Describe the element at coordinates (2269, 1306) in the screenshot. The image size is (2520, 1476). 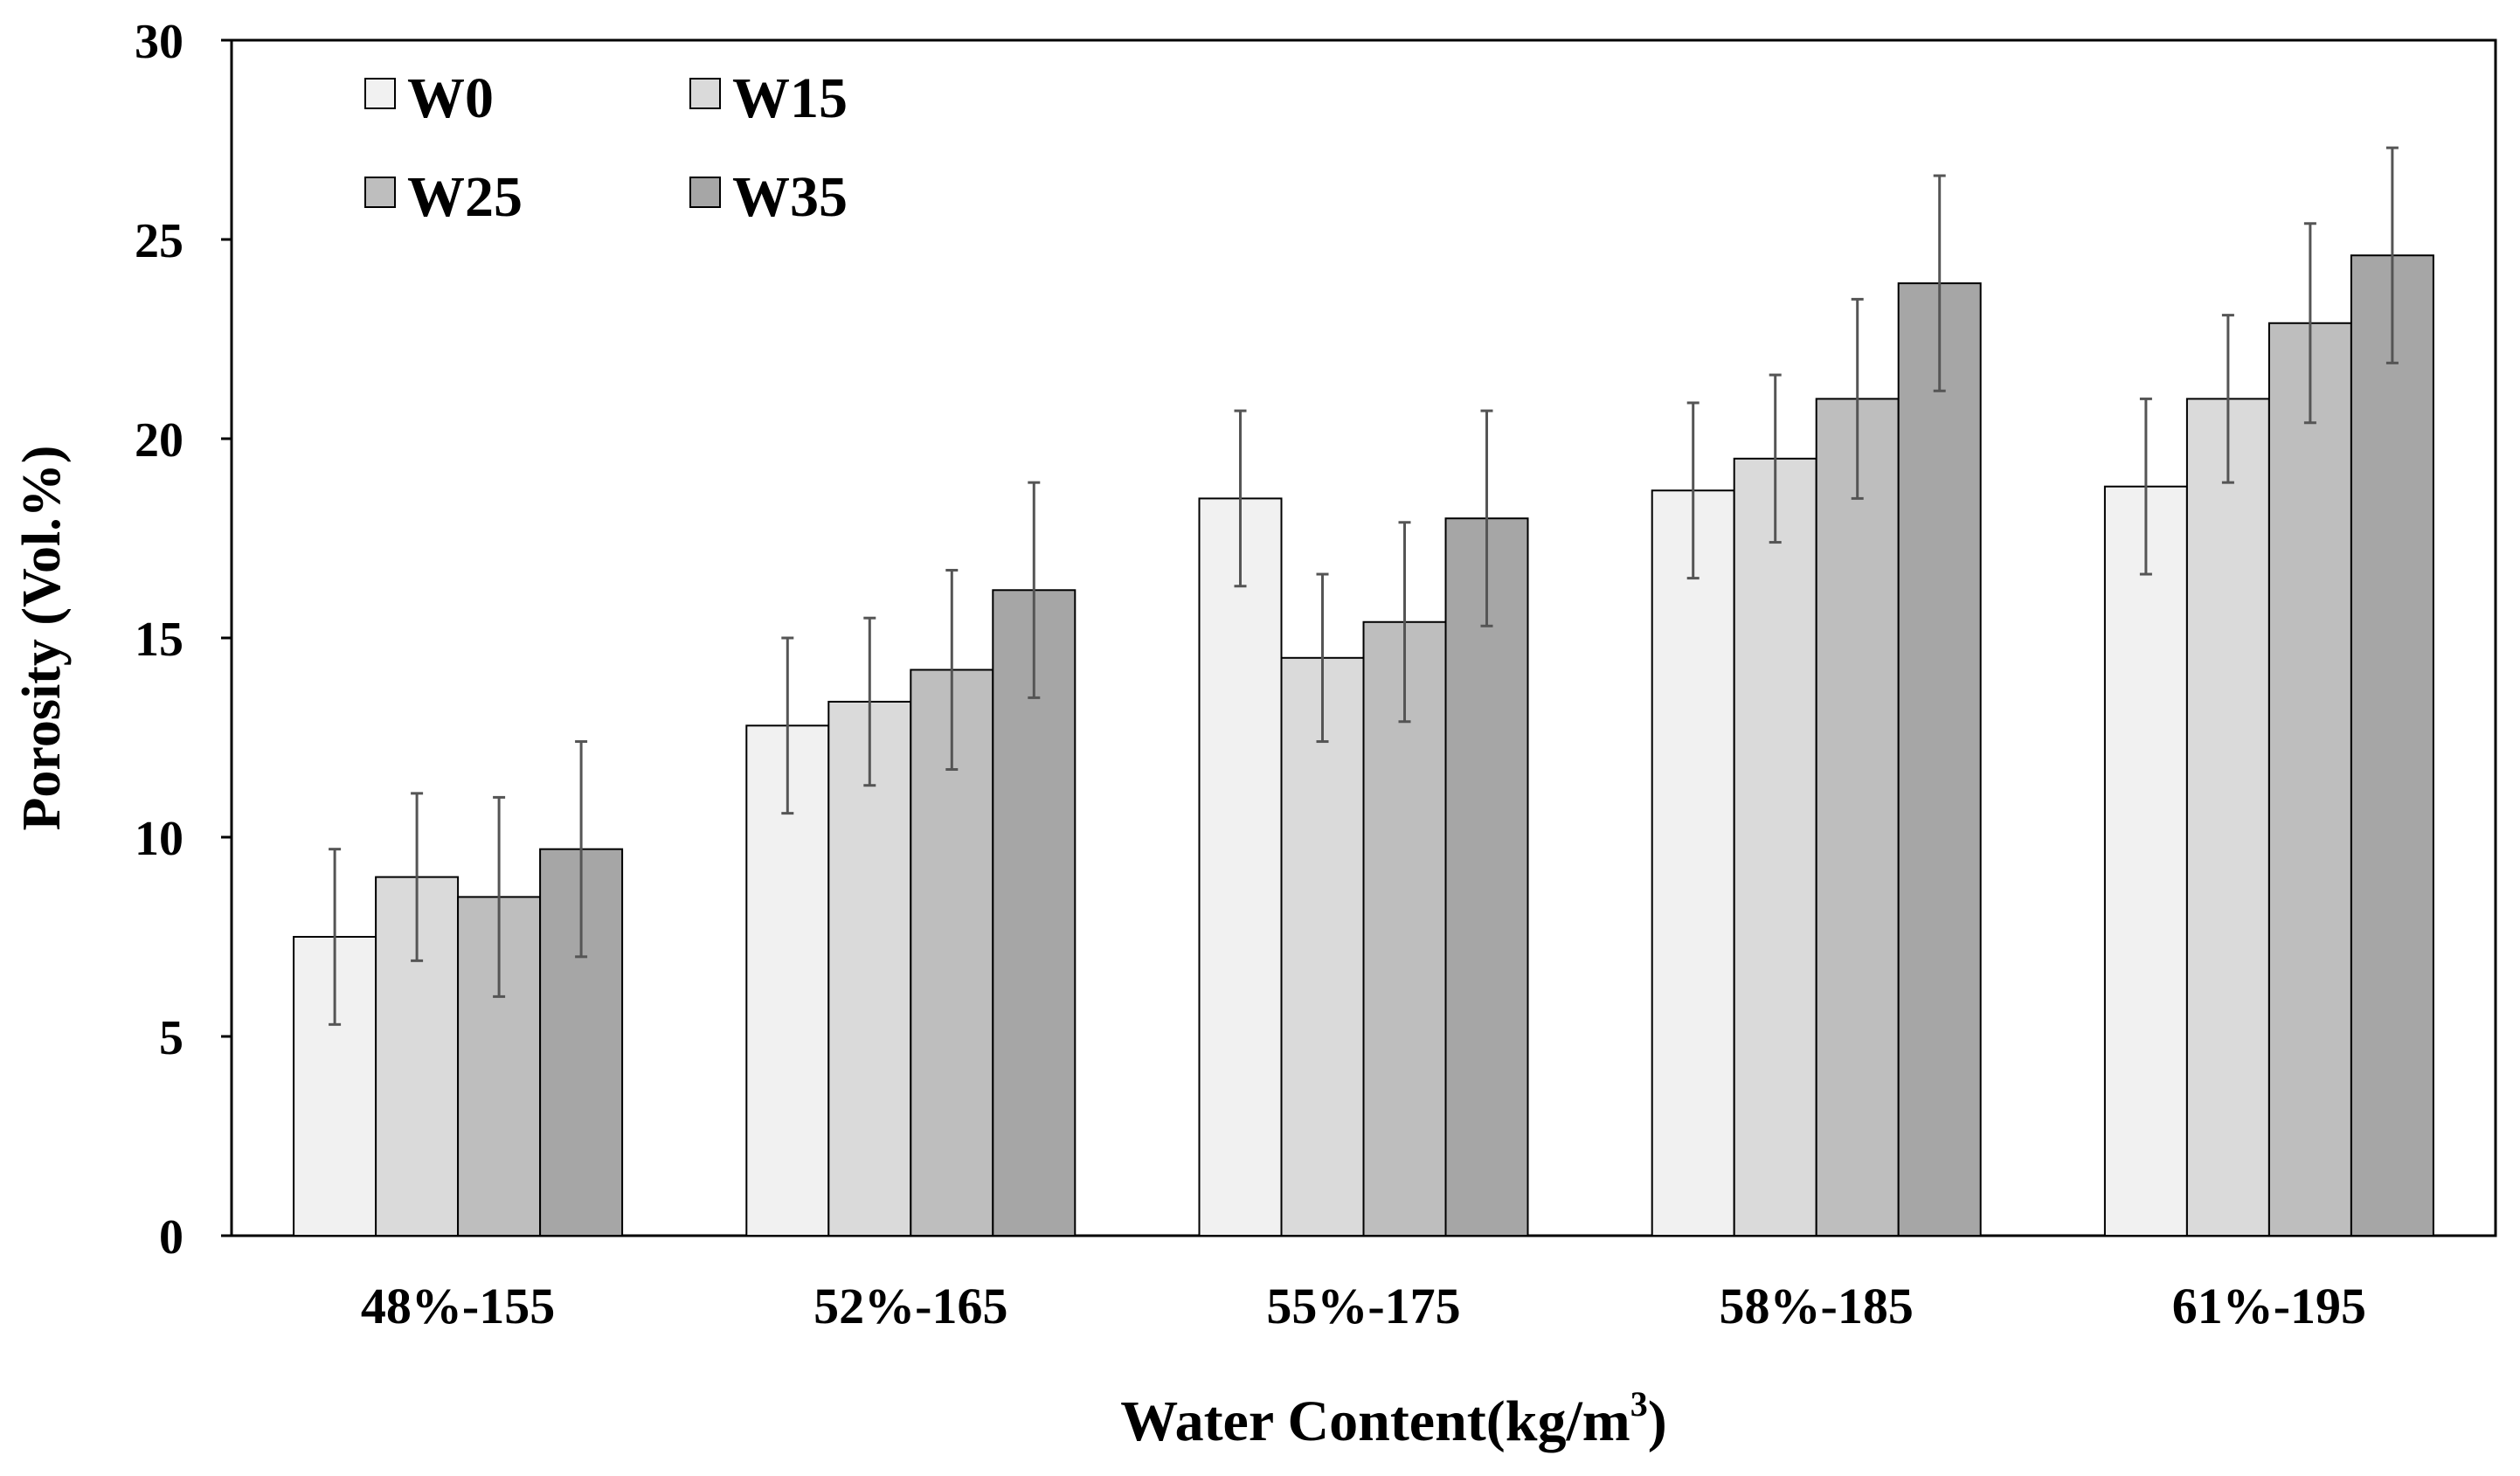
I see `x-tick-label: 61%-195` at that location.